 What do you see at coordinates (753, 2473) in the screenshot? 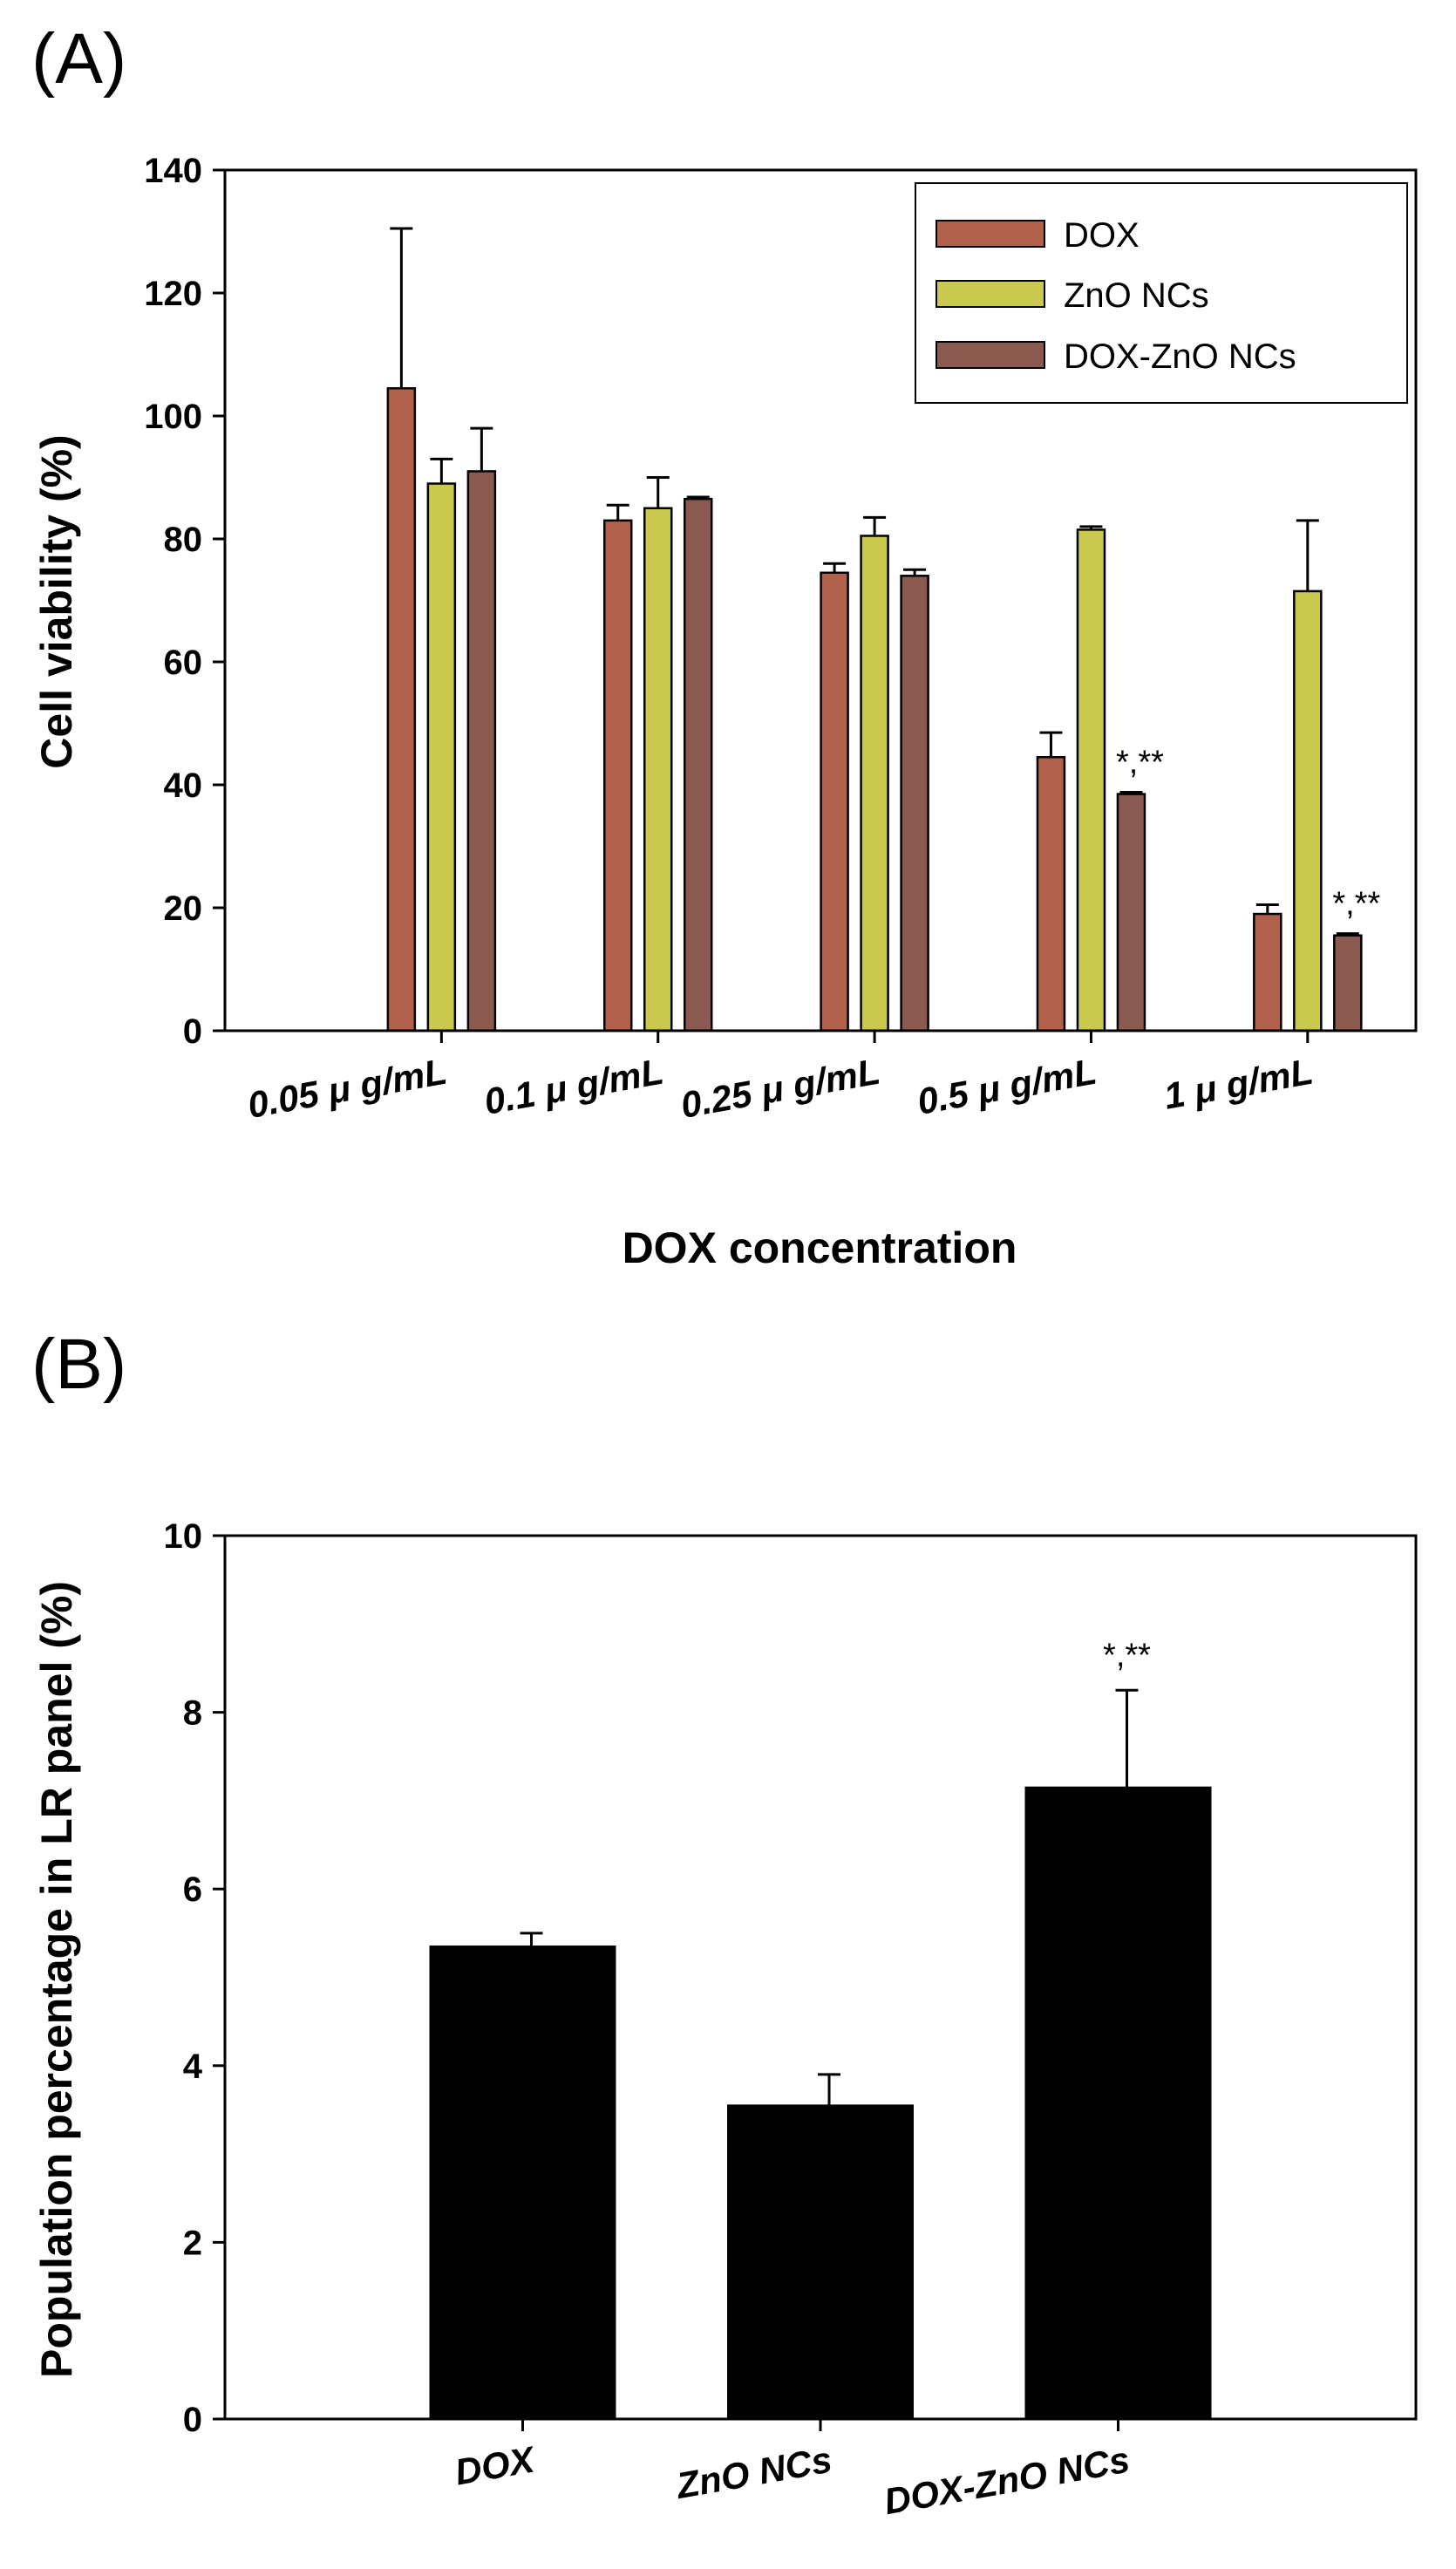
I see `x-tick-label-b-zno-ncs: ZnO NCs` at bounding box center [753, 2473].